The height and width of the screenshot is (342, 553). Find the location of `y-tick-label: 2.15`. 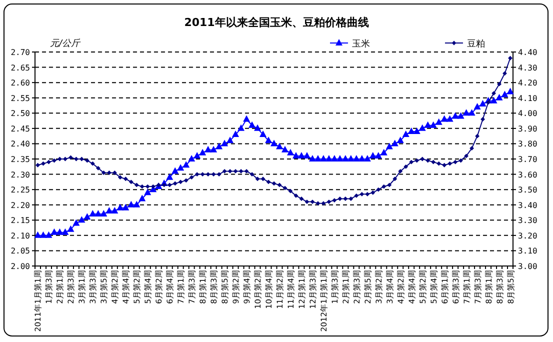

y-tick-label: 2.15 is located at coordinates (20, 221).